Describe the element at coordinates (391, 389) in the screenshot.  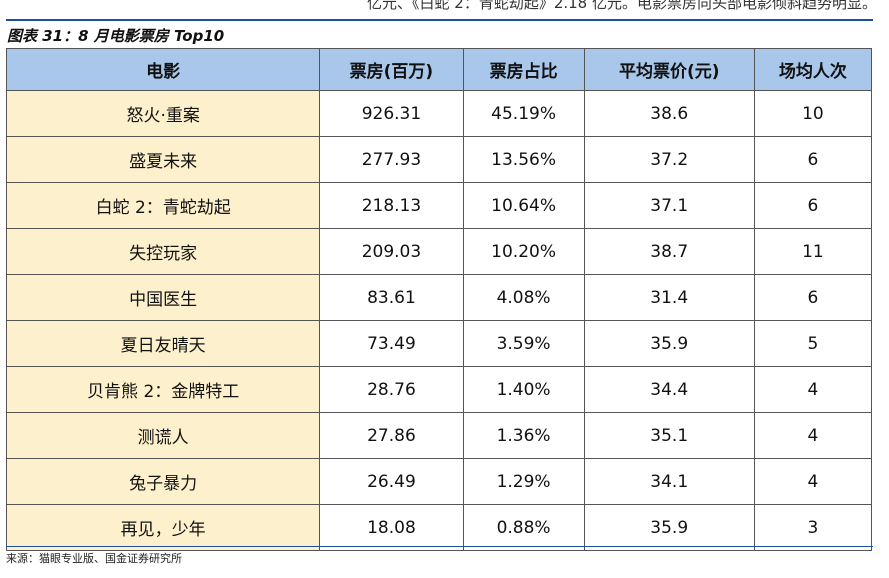
I see `cell-box-office: 28.76` at that location.